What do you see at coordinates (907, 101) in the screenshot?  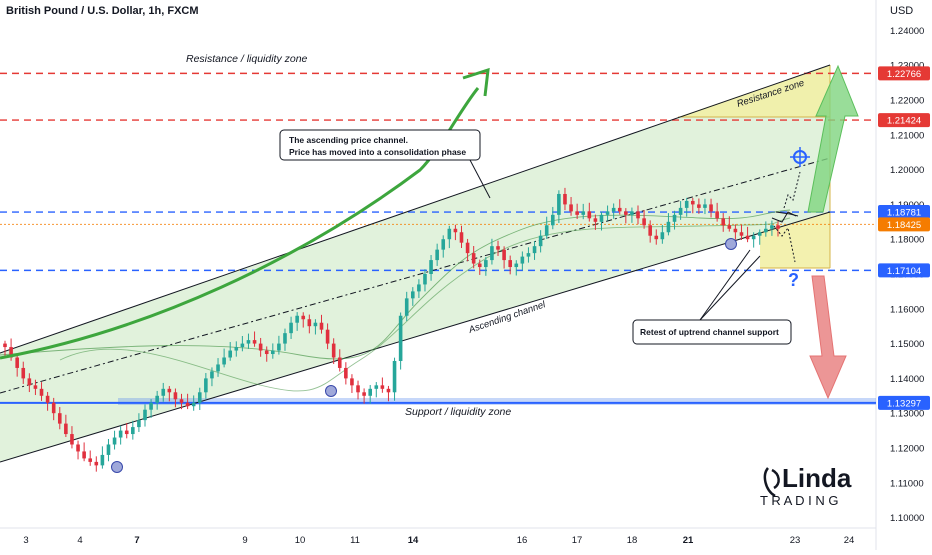 I see `price-tick-label: 1.22000` at bounding box center [907, 101].